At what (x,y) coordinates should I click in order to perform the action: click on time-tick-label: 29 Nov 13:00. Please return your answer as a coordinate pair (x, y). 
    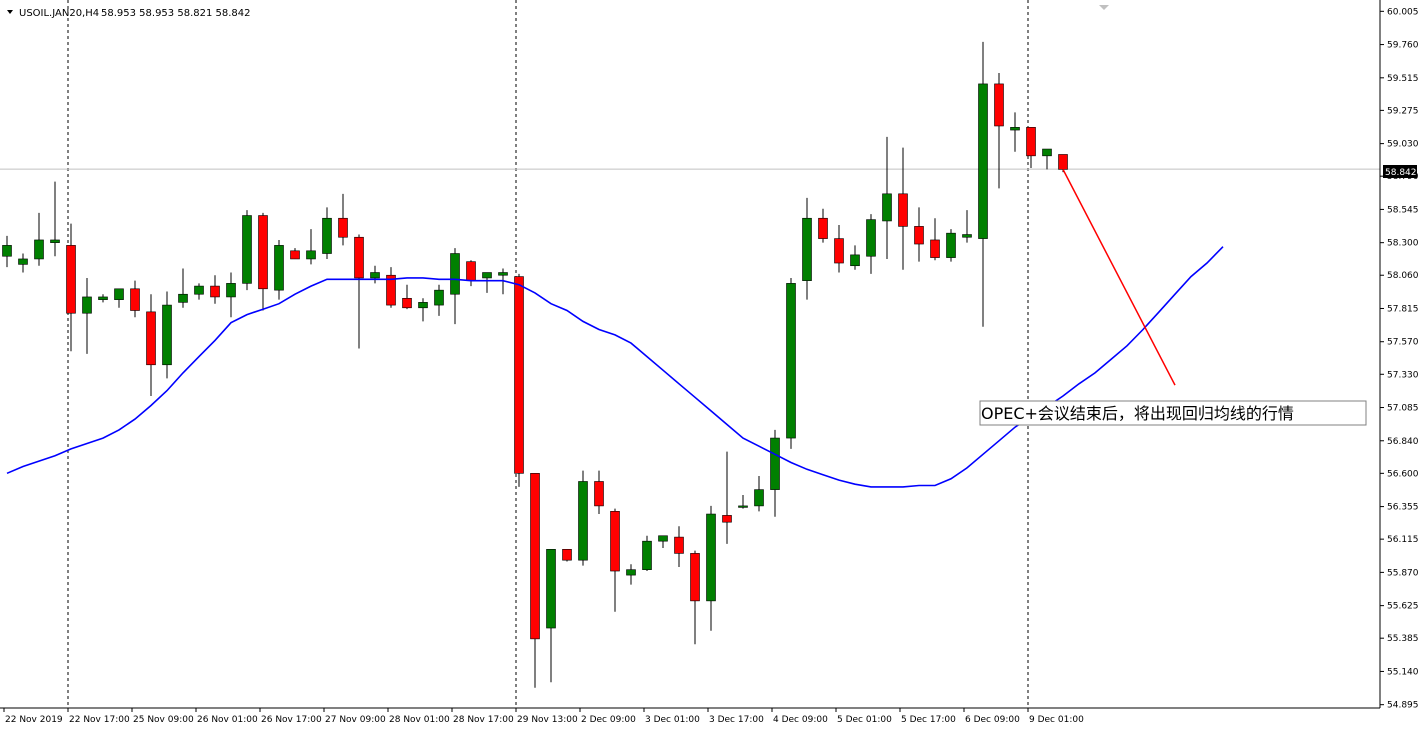
    Looking at the image, I should click on (547, 720).